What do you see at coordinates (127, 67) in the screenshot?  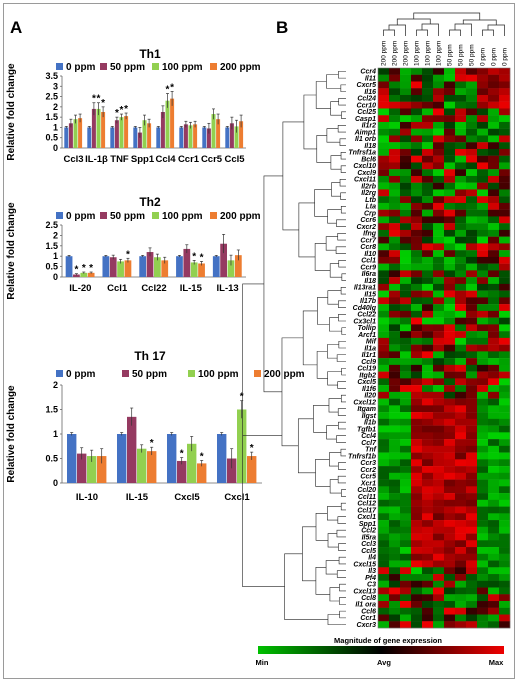 I see `legend-label: 50 ppm` at bounding box center [127, 67].